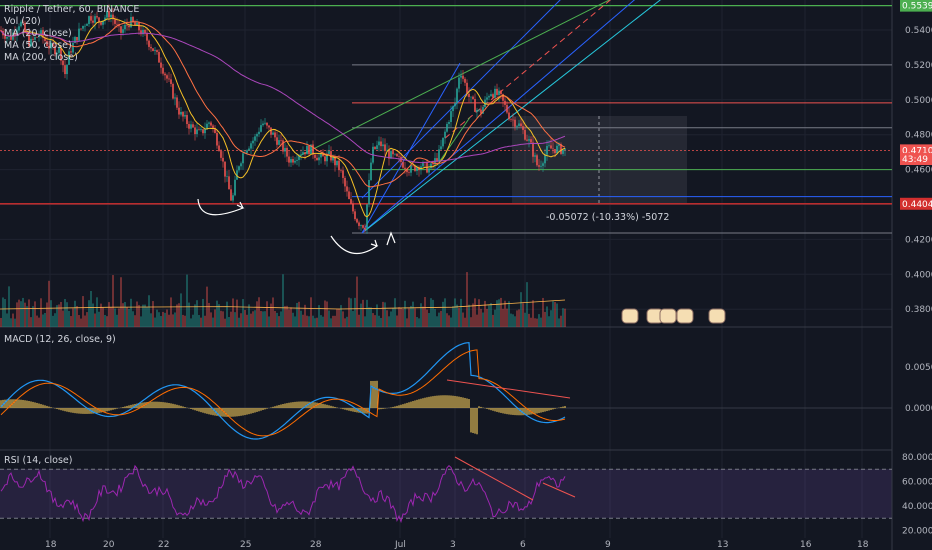 The height and width of the screenshot is (550, 932). What do you see at coordinates (446, 493) in the screenshot?
I see `rsi-band` at bounding box center [446, 493].